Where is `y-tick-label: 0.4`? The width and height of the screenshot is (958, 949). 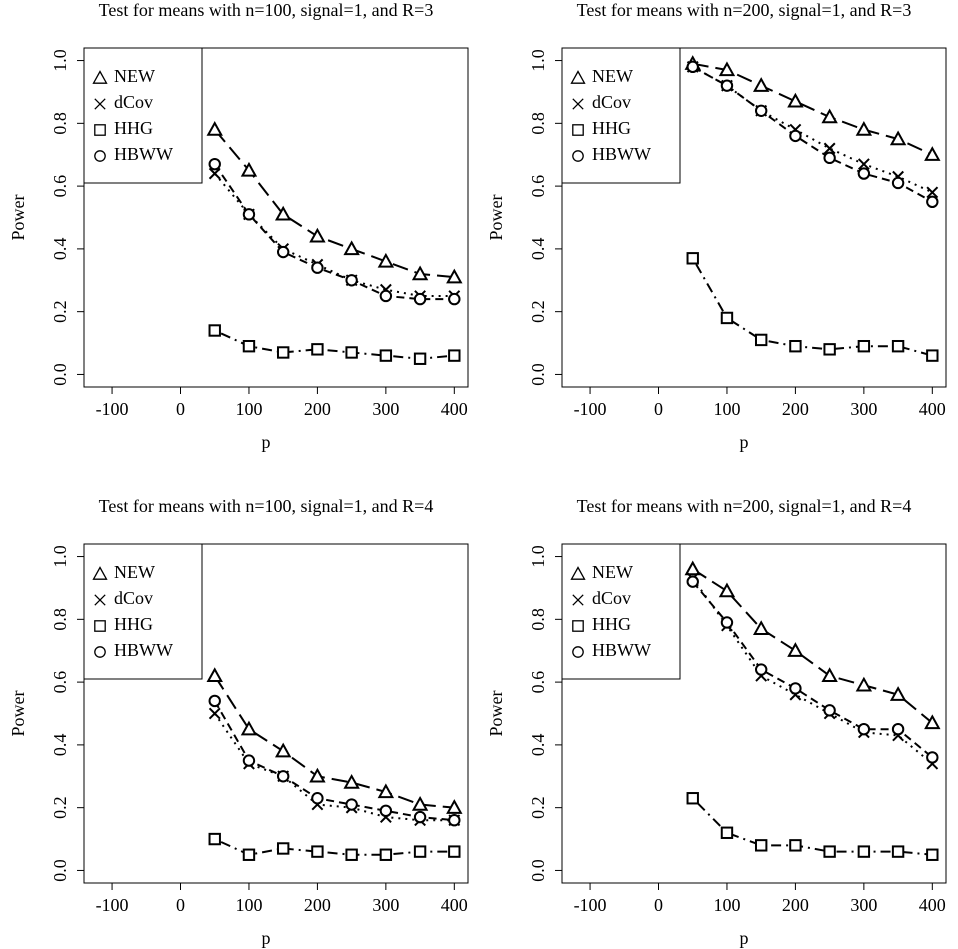
y-tick-label: 0.4 is located at coordinates (60, 249).